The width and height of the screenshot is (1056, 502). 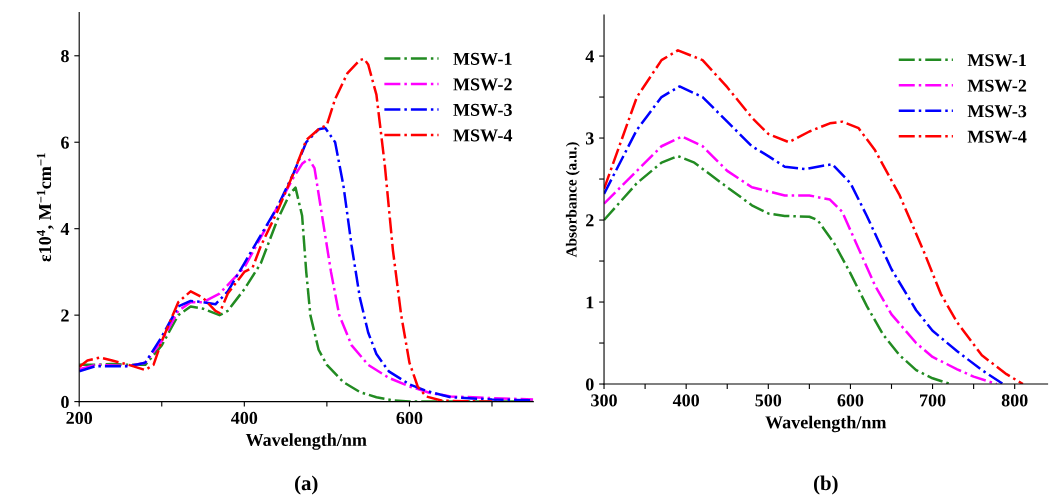 I want to click on y-tick-label: 3, so click(x=589, y=138).